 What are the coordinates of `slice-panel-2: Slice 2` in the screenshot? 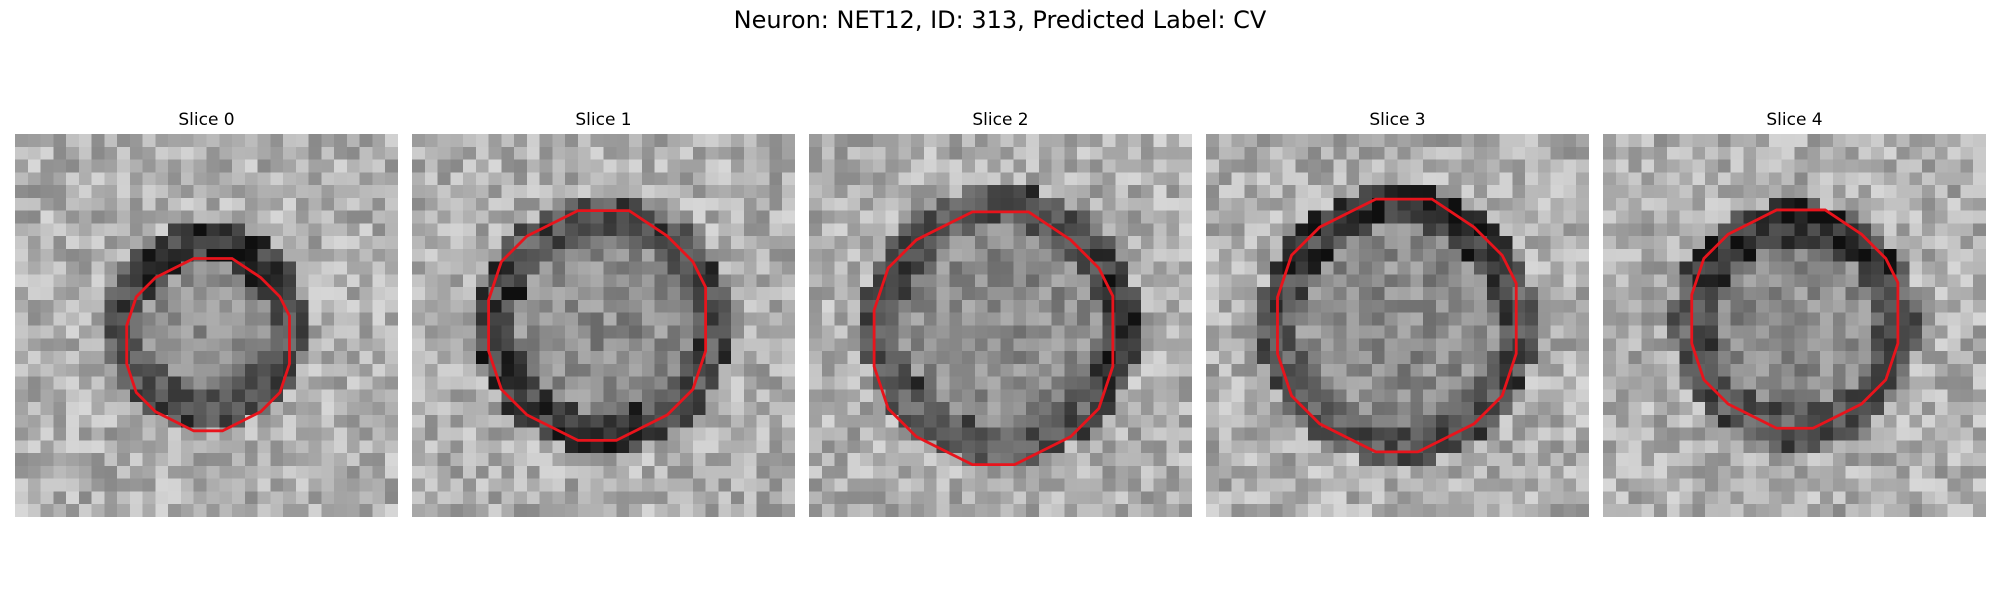 It's located at (1000, 312).